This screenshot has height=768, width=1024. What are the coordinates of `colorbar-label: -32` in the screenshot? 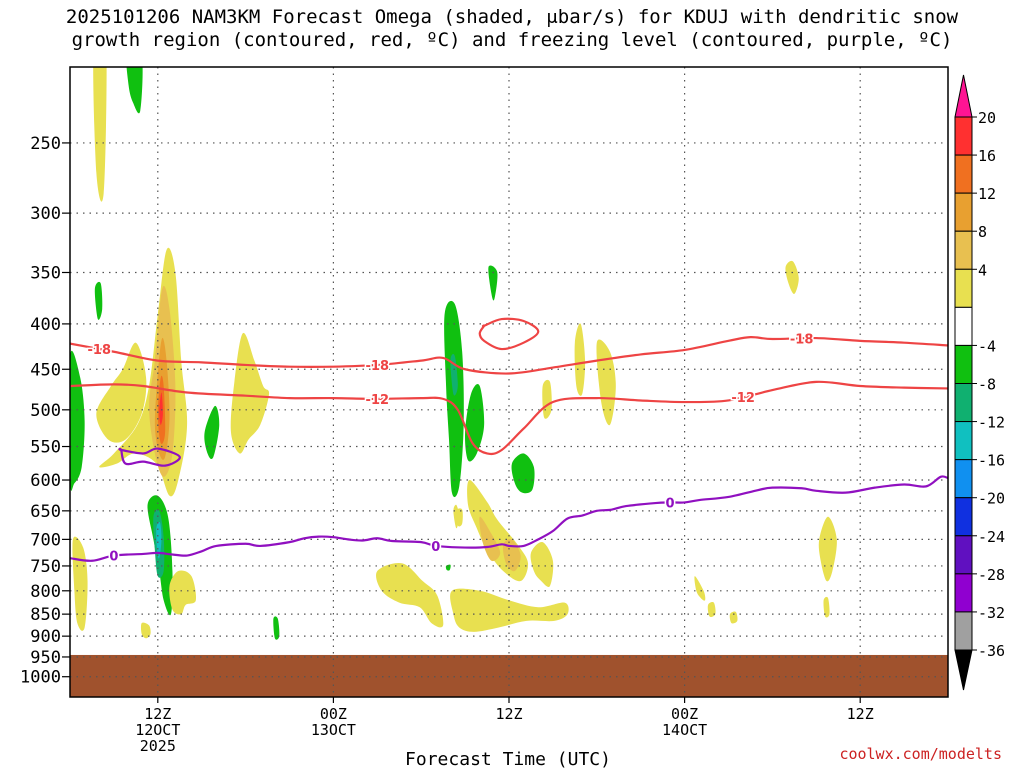 It's located at (991, 613).